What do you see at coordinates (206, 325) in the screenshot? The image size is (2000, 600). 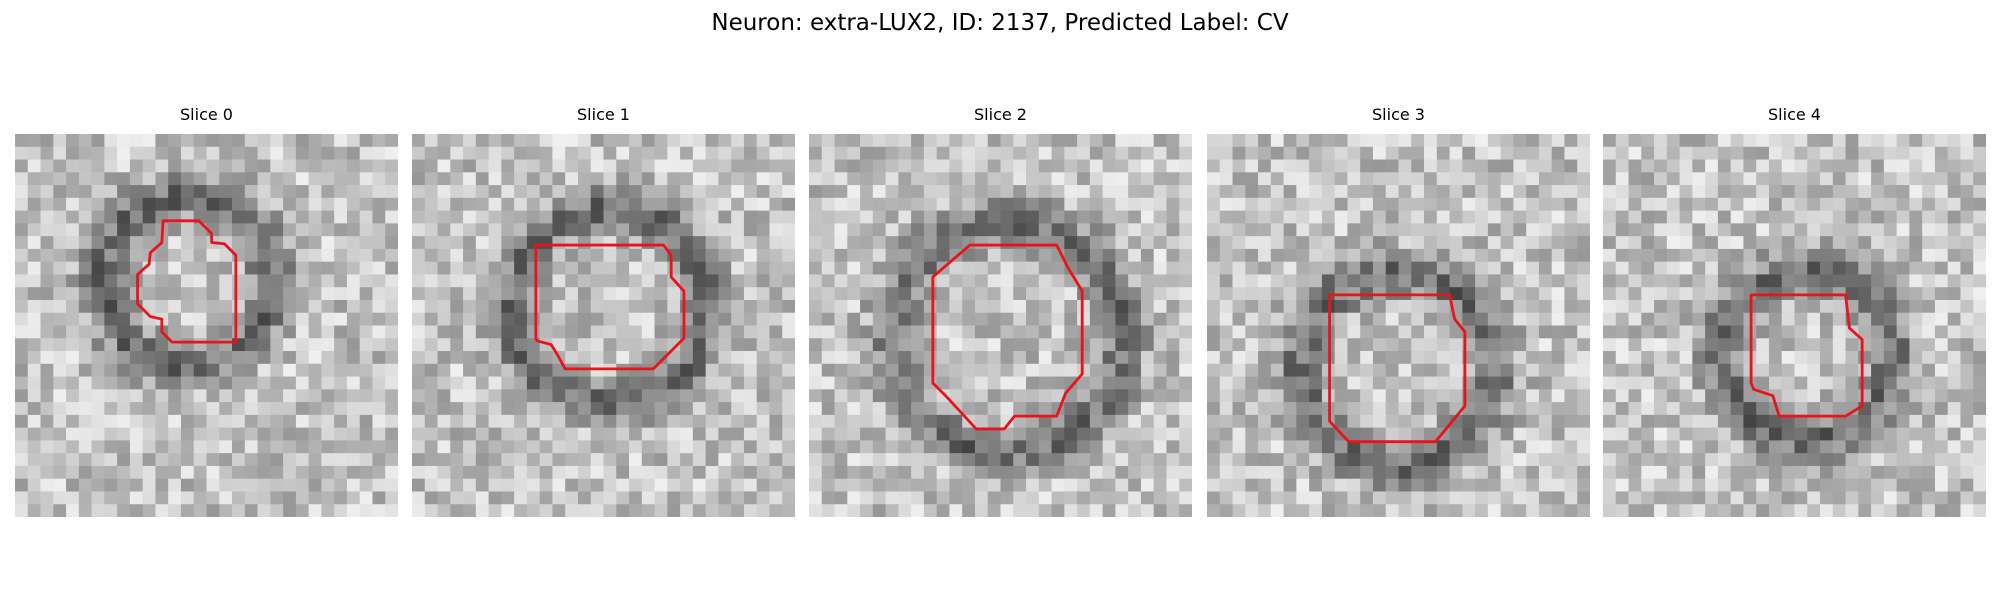 I see `image-panel` at bounding box center [206, 325].